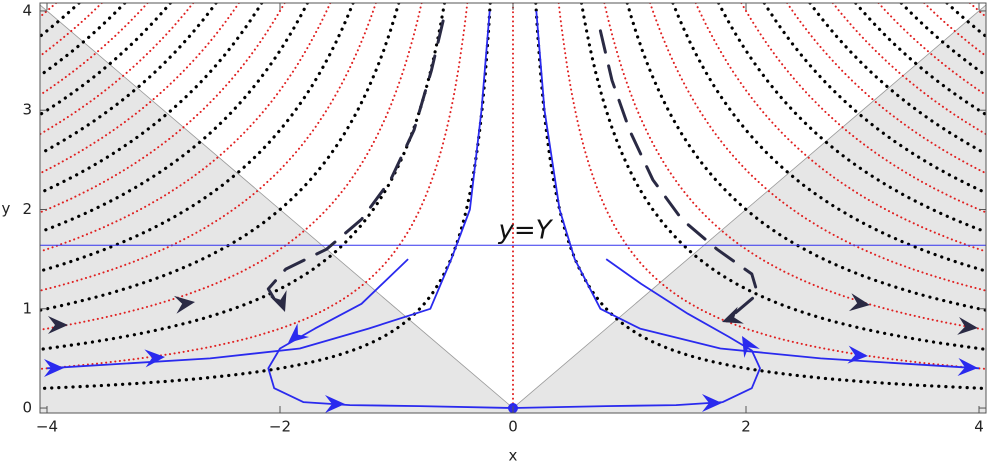 The width and height of the screenshot is (1000, 467). What do you see at coordinates (513, 456) in the screenshot?
I see `x-axis-label: x` at bounding box center [513, 456].